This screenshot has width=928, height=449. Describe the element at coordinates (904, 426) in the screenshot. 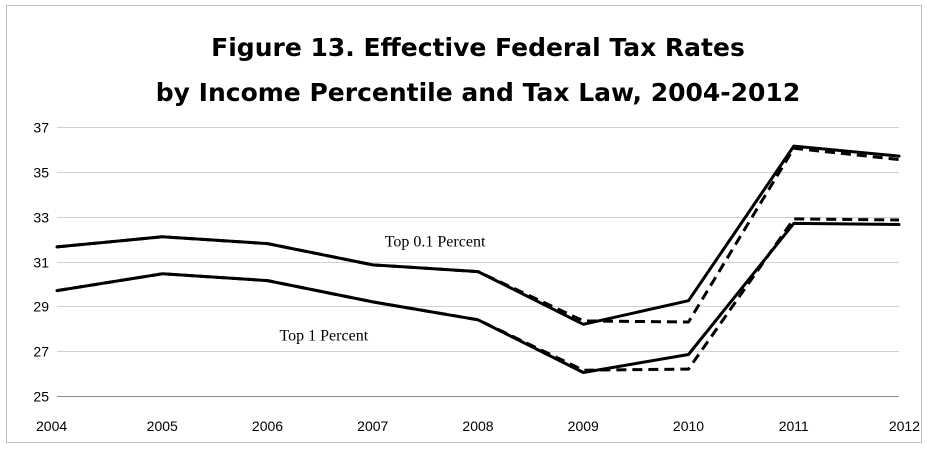

I see `x-tick-label: 2012` at that location.